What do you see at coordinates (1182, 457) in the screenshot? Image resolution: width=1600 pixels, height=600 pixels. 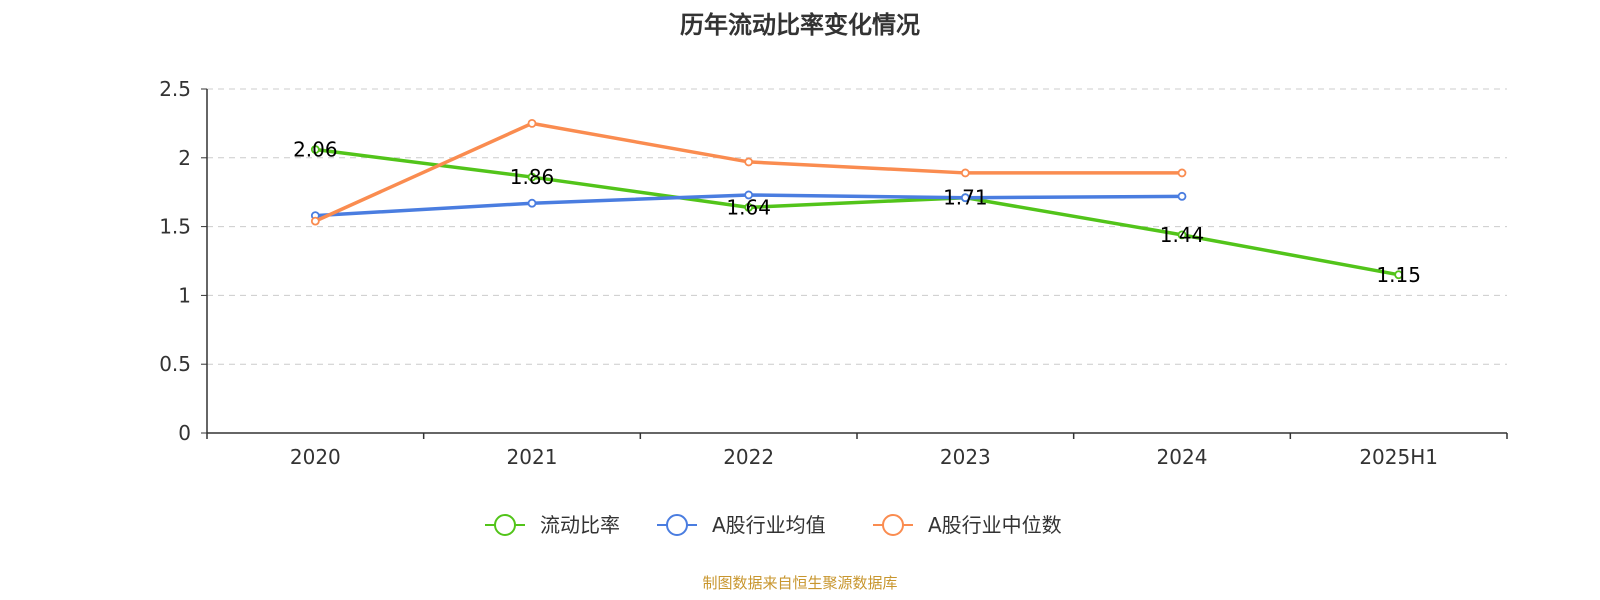 I see `x-tick-label: 2024` at bounding box center [1182, 457].